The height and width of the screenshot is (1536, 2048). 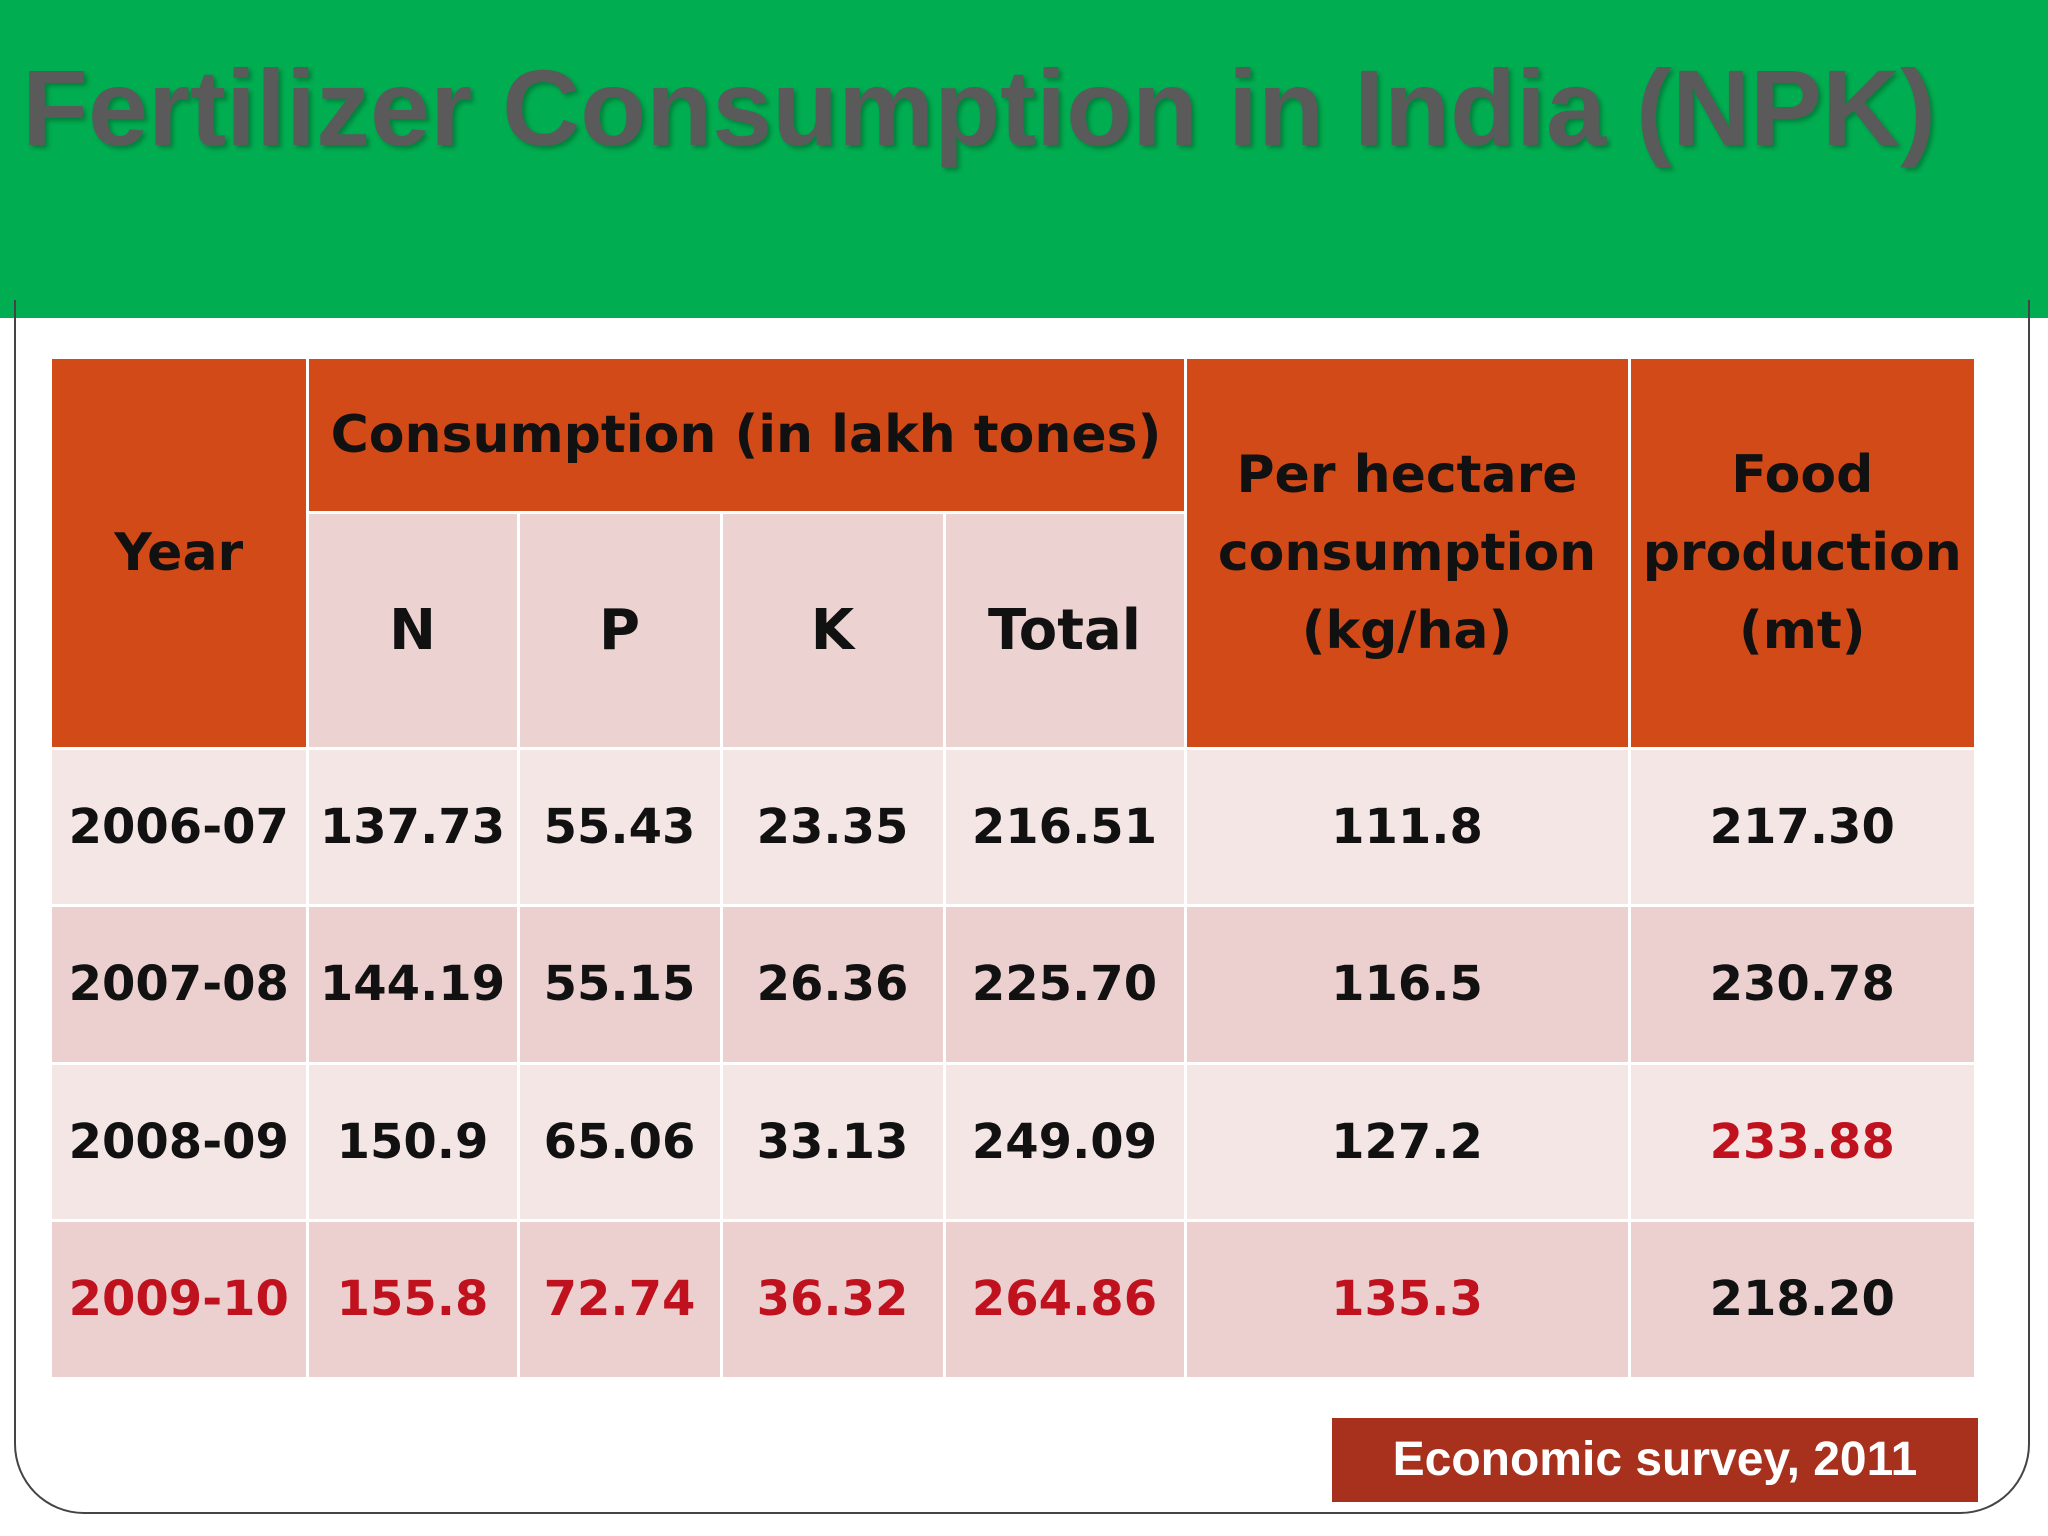 I want to click on k-cell: 33.13, so click(x=832, y=1141).